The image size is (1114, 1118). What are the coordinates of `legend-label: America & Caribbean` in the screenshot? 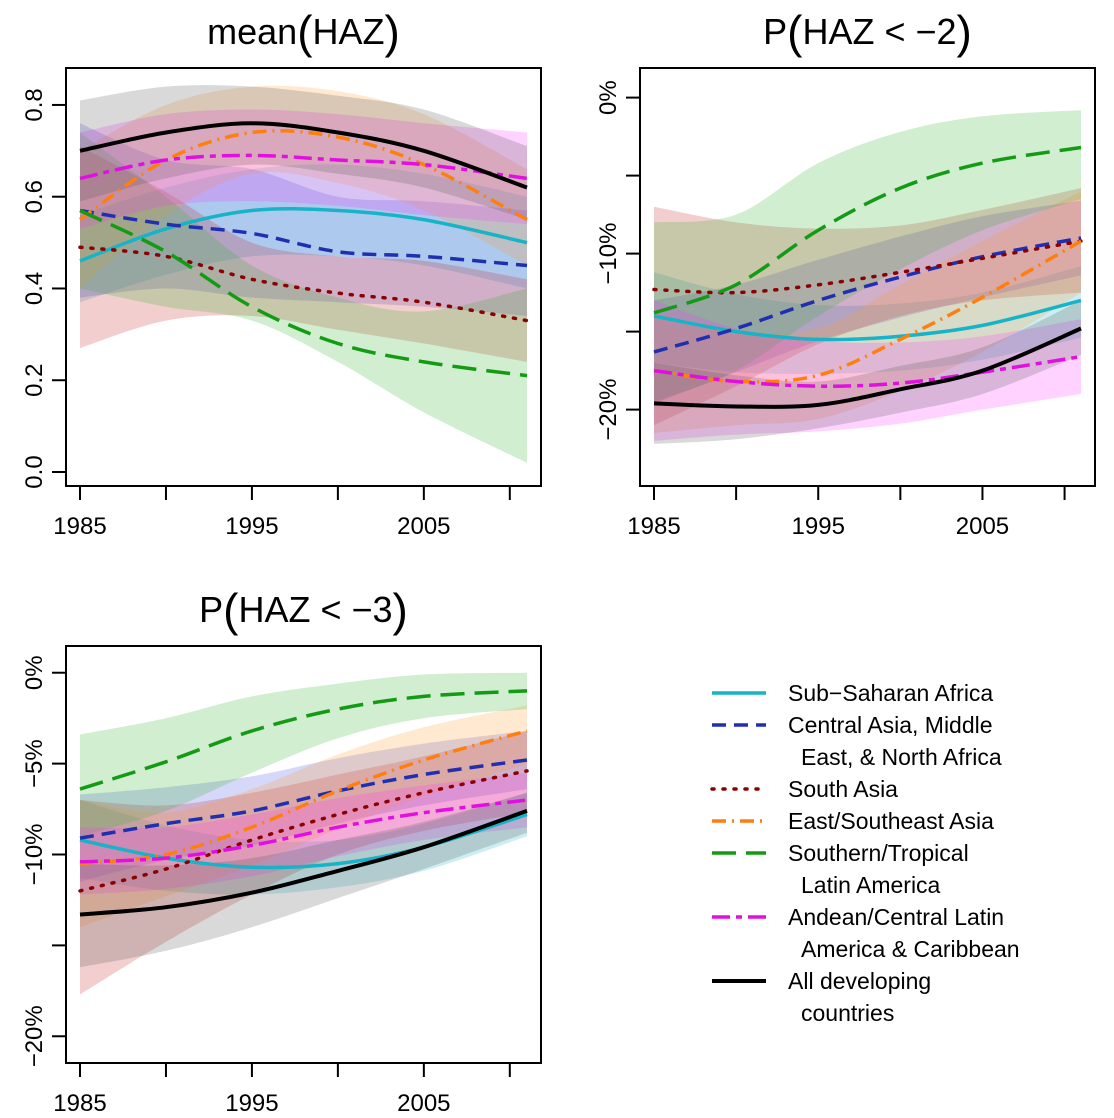 It's located at (910, 949).